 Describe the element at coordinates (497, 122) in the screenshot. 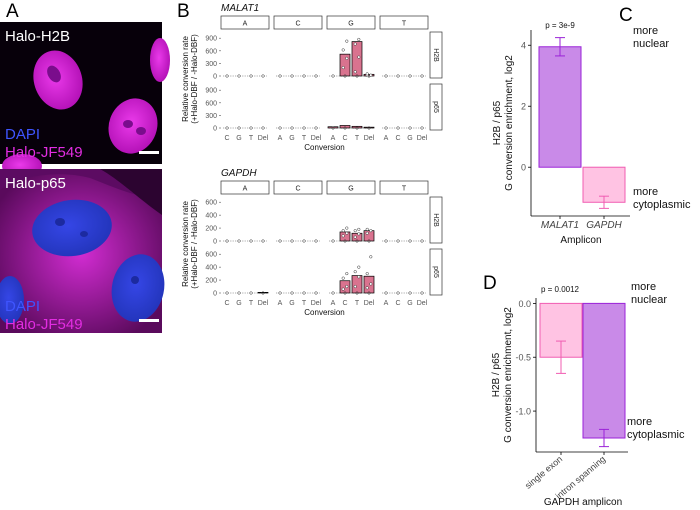

I see `y-axis-label-line1: H2B / p65` at that location.